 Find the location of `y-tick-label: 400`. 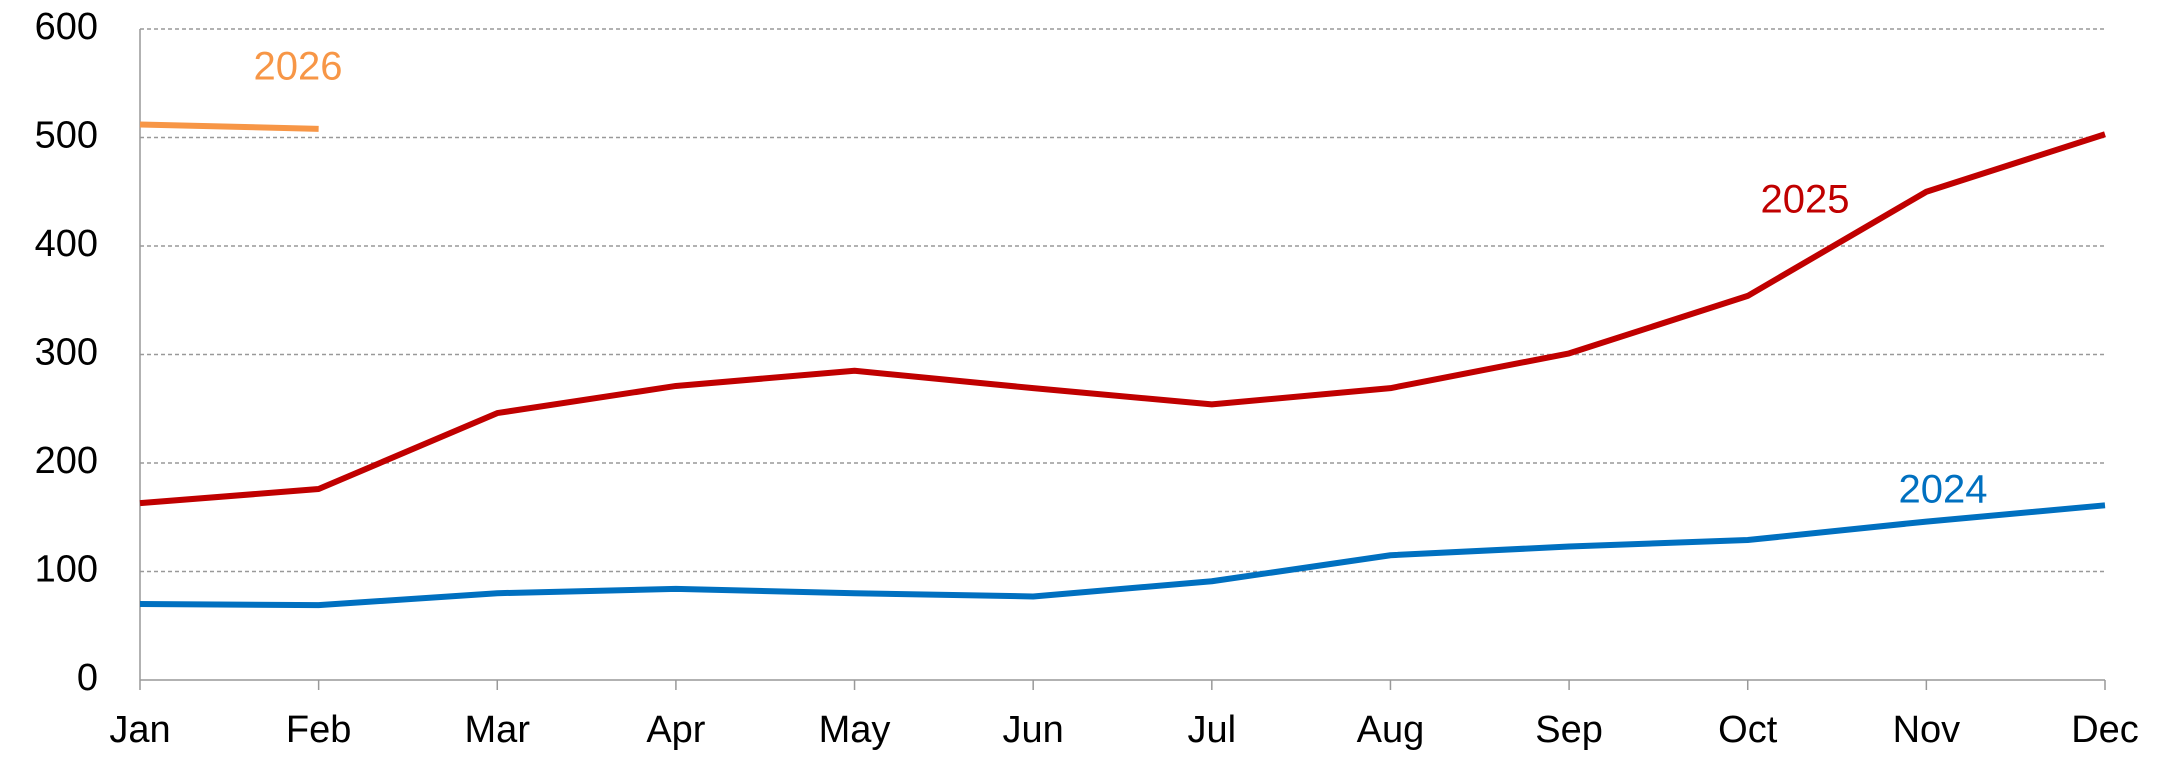

y-tick-label: 400 is located at coordinates (66, 244).